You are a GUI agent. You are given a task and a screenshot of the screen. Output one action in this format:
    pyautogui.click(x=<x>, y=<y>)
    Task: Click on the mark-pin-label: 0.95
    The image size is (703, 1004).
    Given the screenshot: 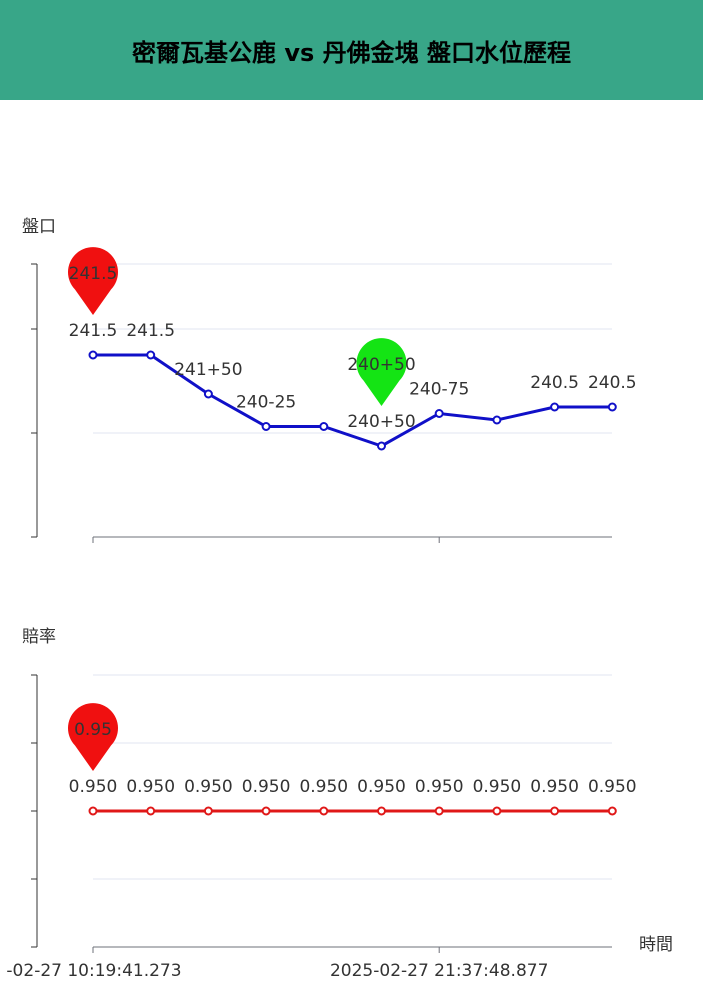 What is the action you would take?
    pyautogui.click(x=93, y=730)
    